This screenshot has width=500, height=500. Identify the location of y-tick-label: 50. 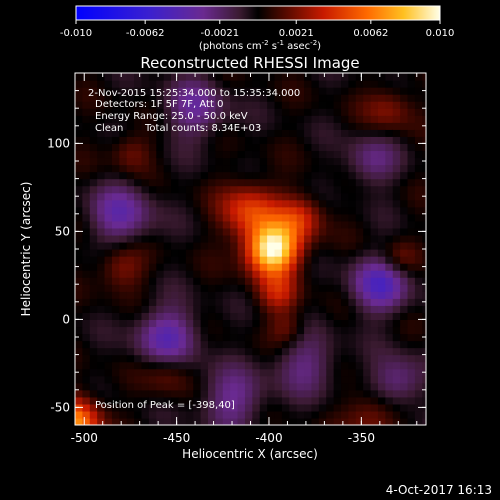
(62, 231).